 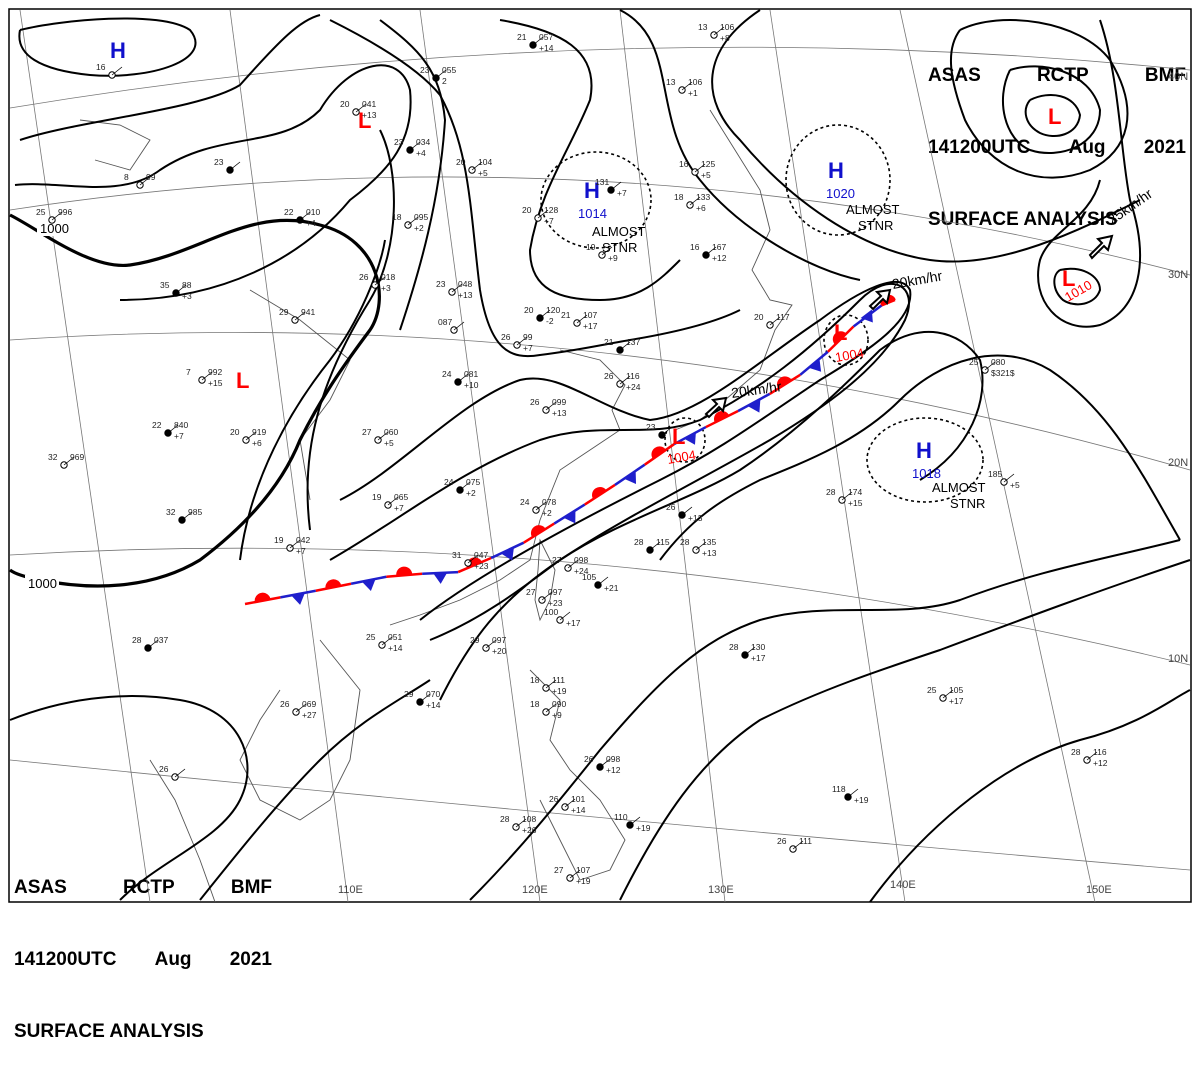 What do you see at coordinates (695, 247) in the screenshot?
I see `station-temperature: 16` at bounding box center [695, 247].